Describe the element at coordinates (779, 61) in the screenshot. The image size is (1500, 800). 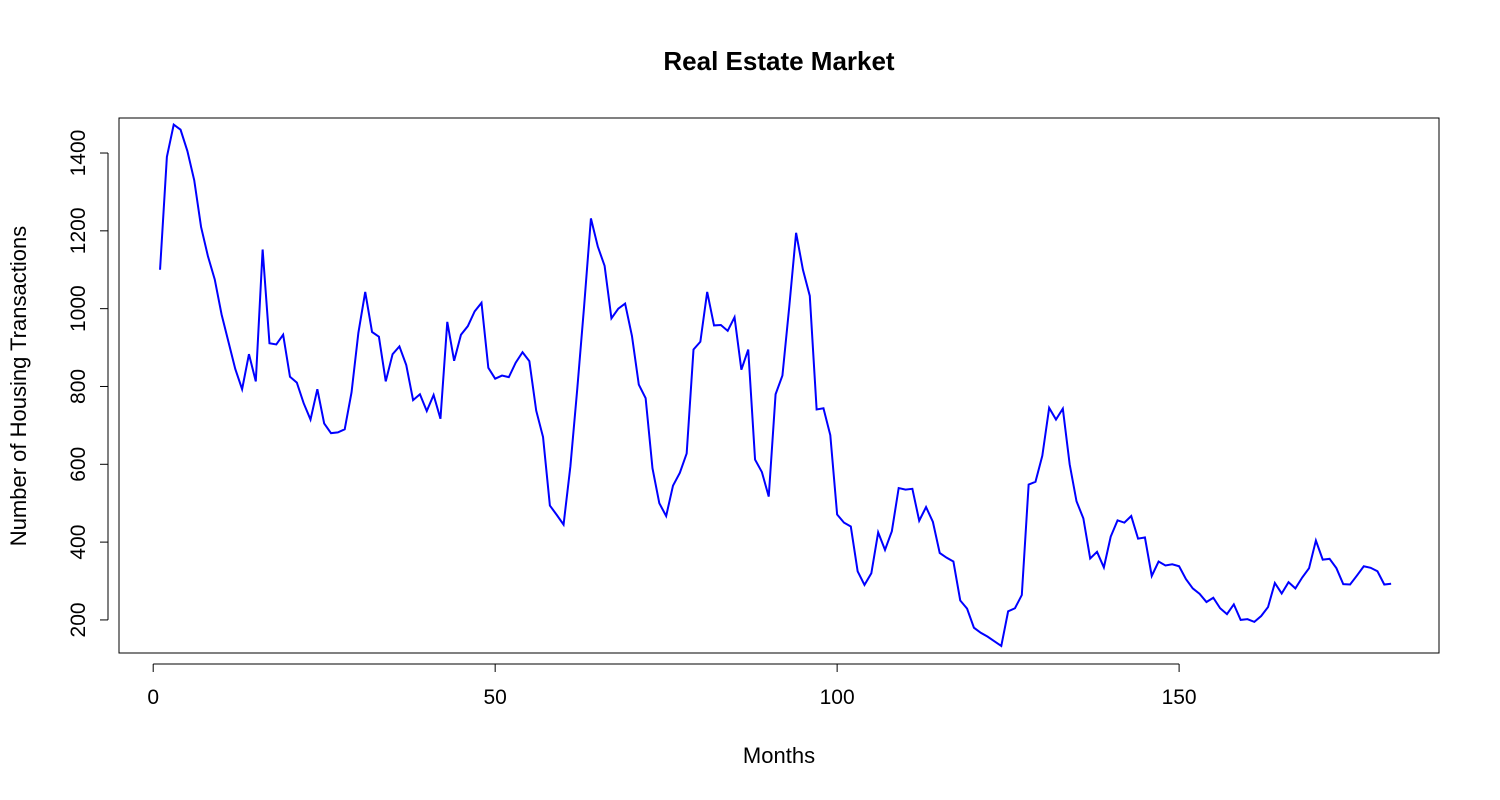
I see `chart-title: Real Estate Market` at that location.